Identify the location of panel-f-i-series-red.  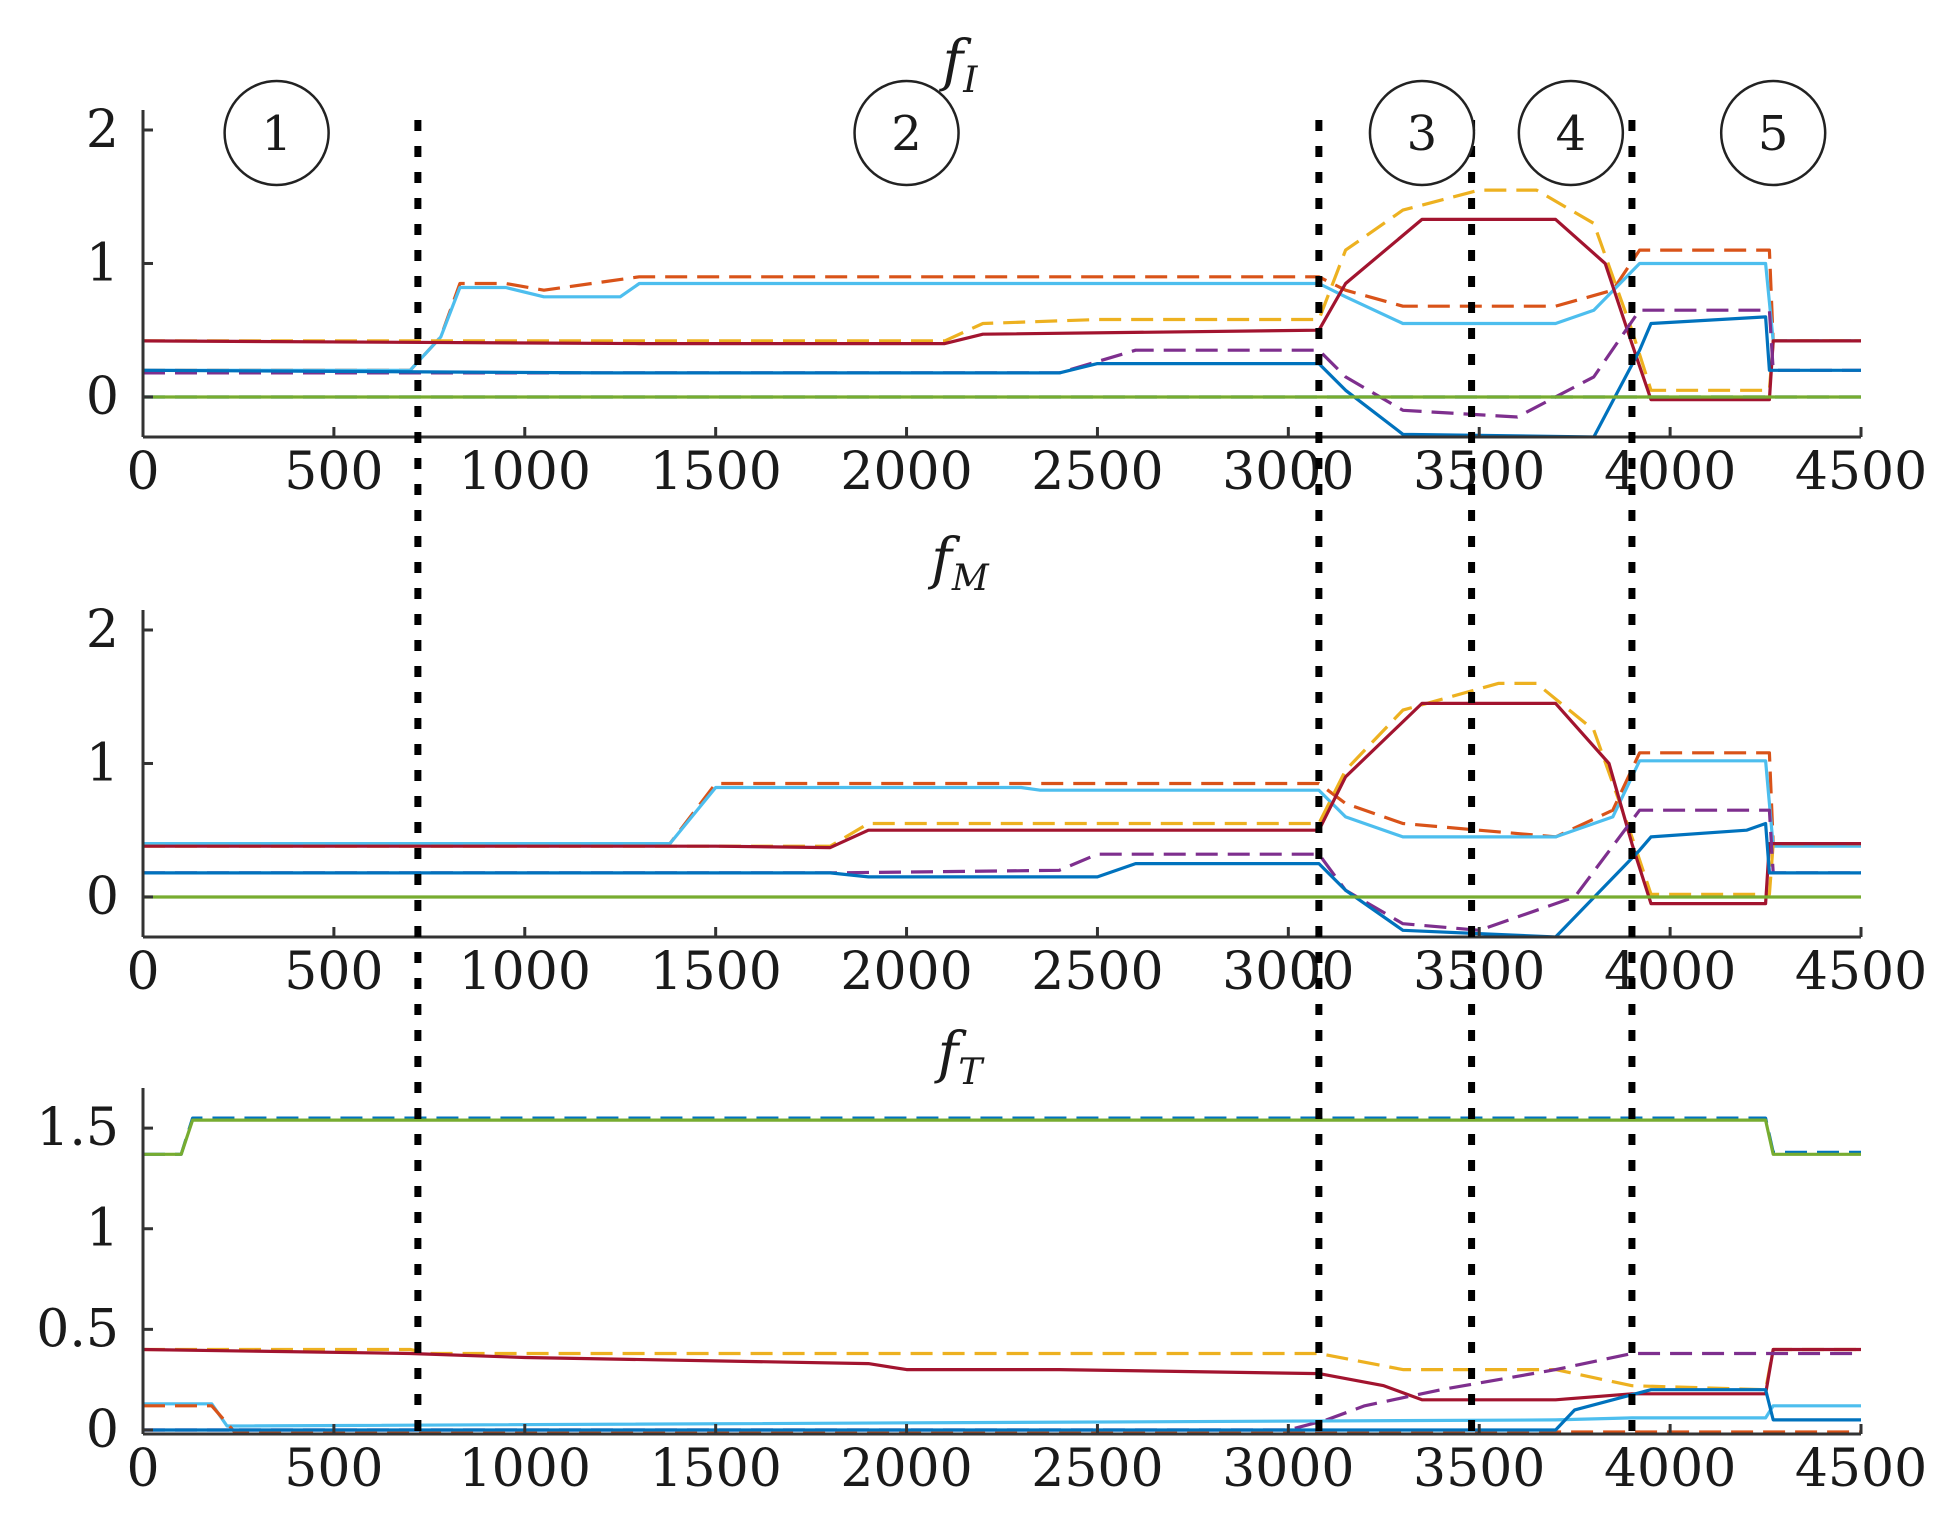
(1002, 309).